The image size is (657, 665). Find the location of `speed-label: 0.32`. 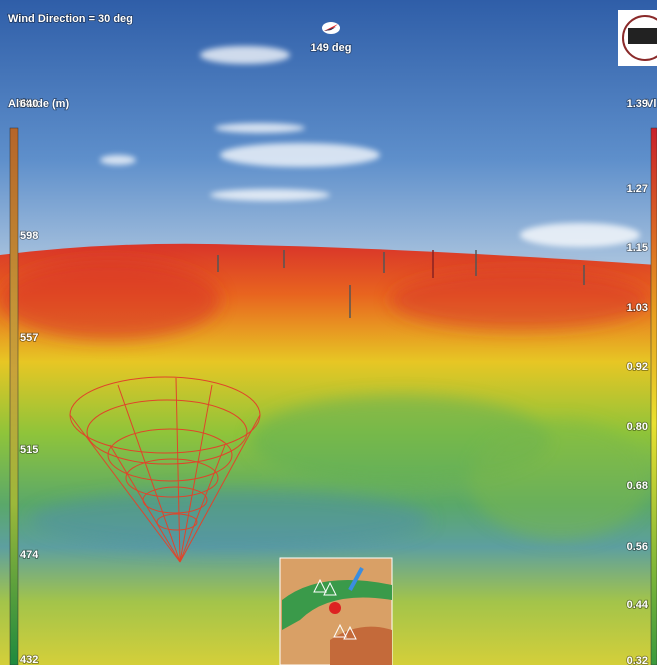

speed-label: 0.32 is located at coordinates (637, 660).